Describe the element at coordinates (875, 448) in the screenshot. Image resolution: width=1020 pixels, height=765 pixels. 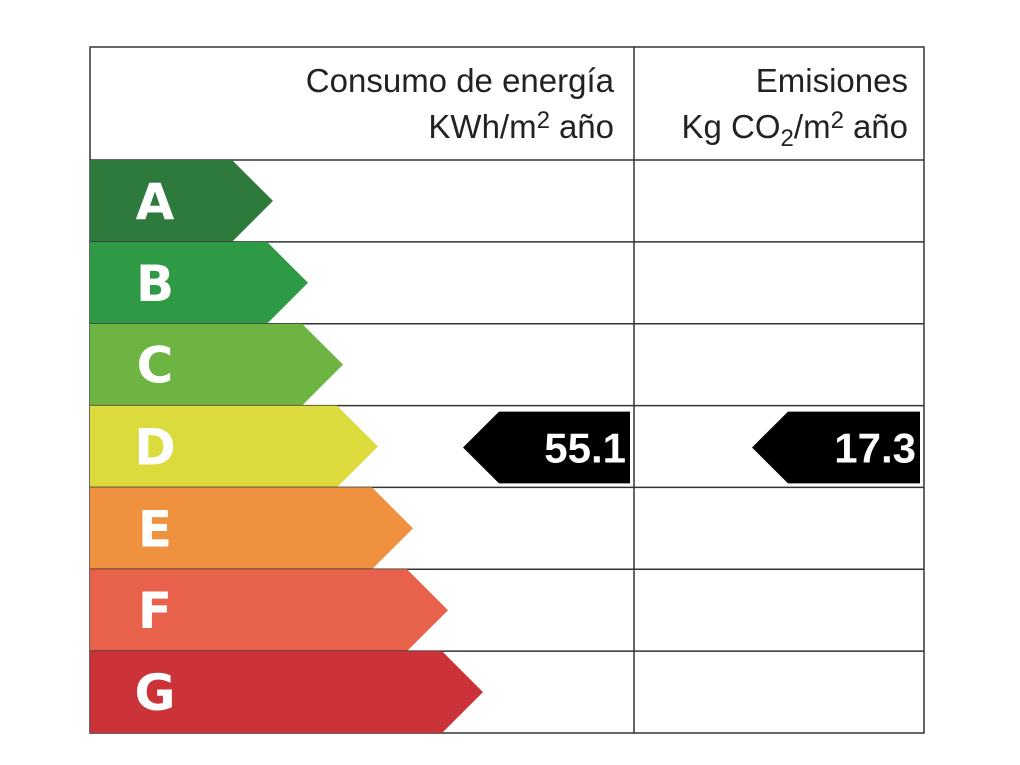
I see `indicator-value: 17.3` at that location.